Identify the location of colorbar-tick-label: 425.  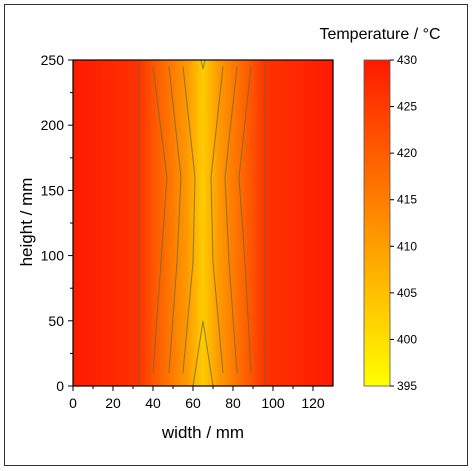
(407, 107).